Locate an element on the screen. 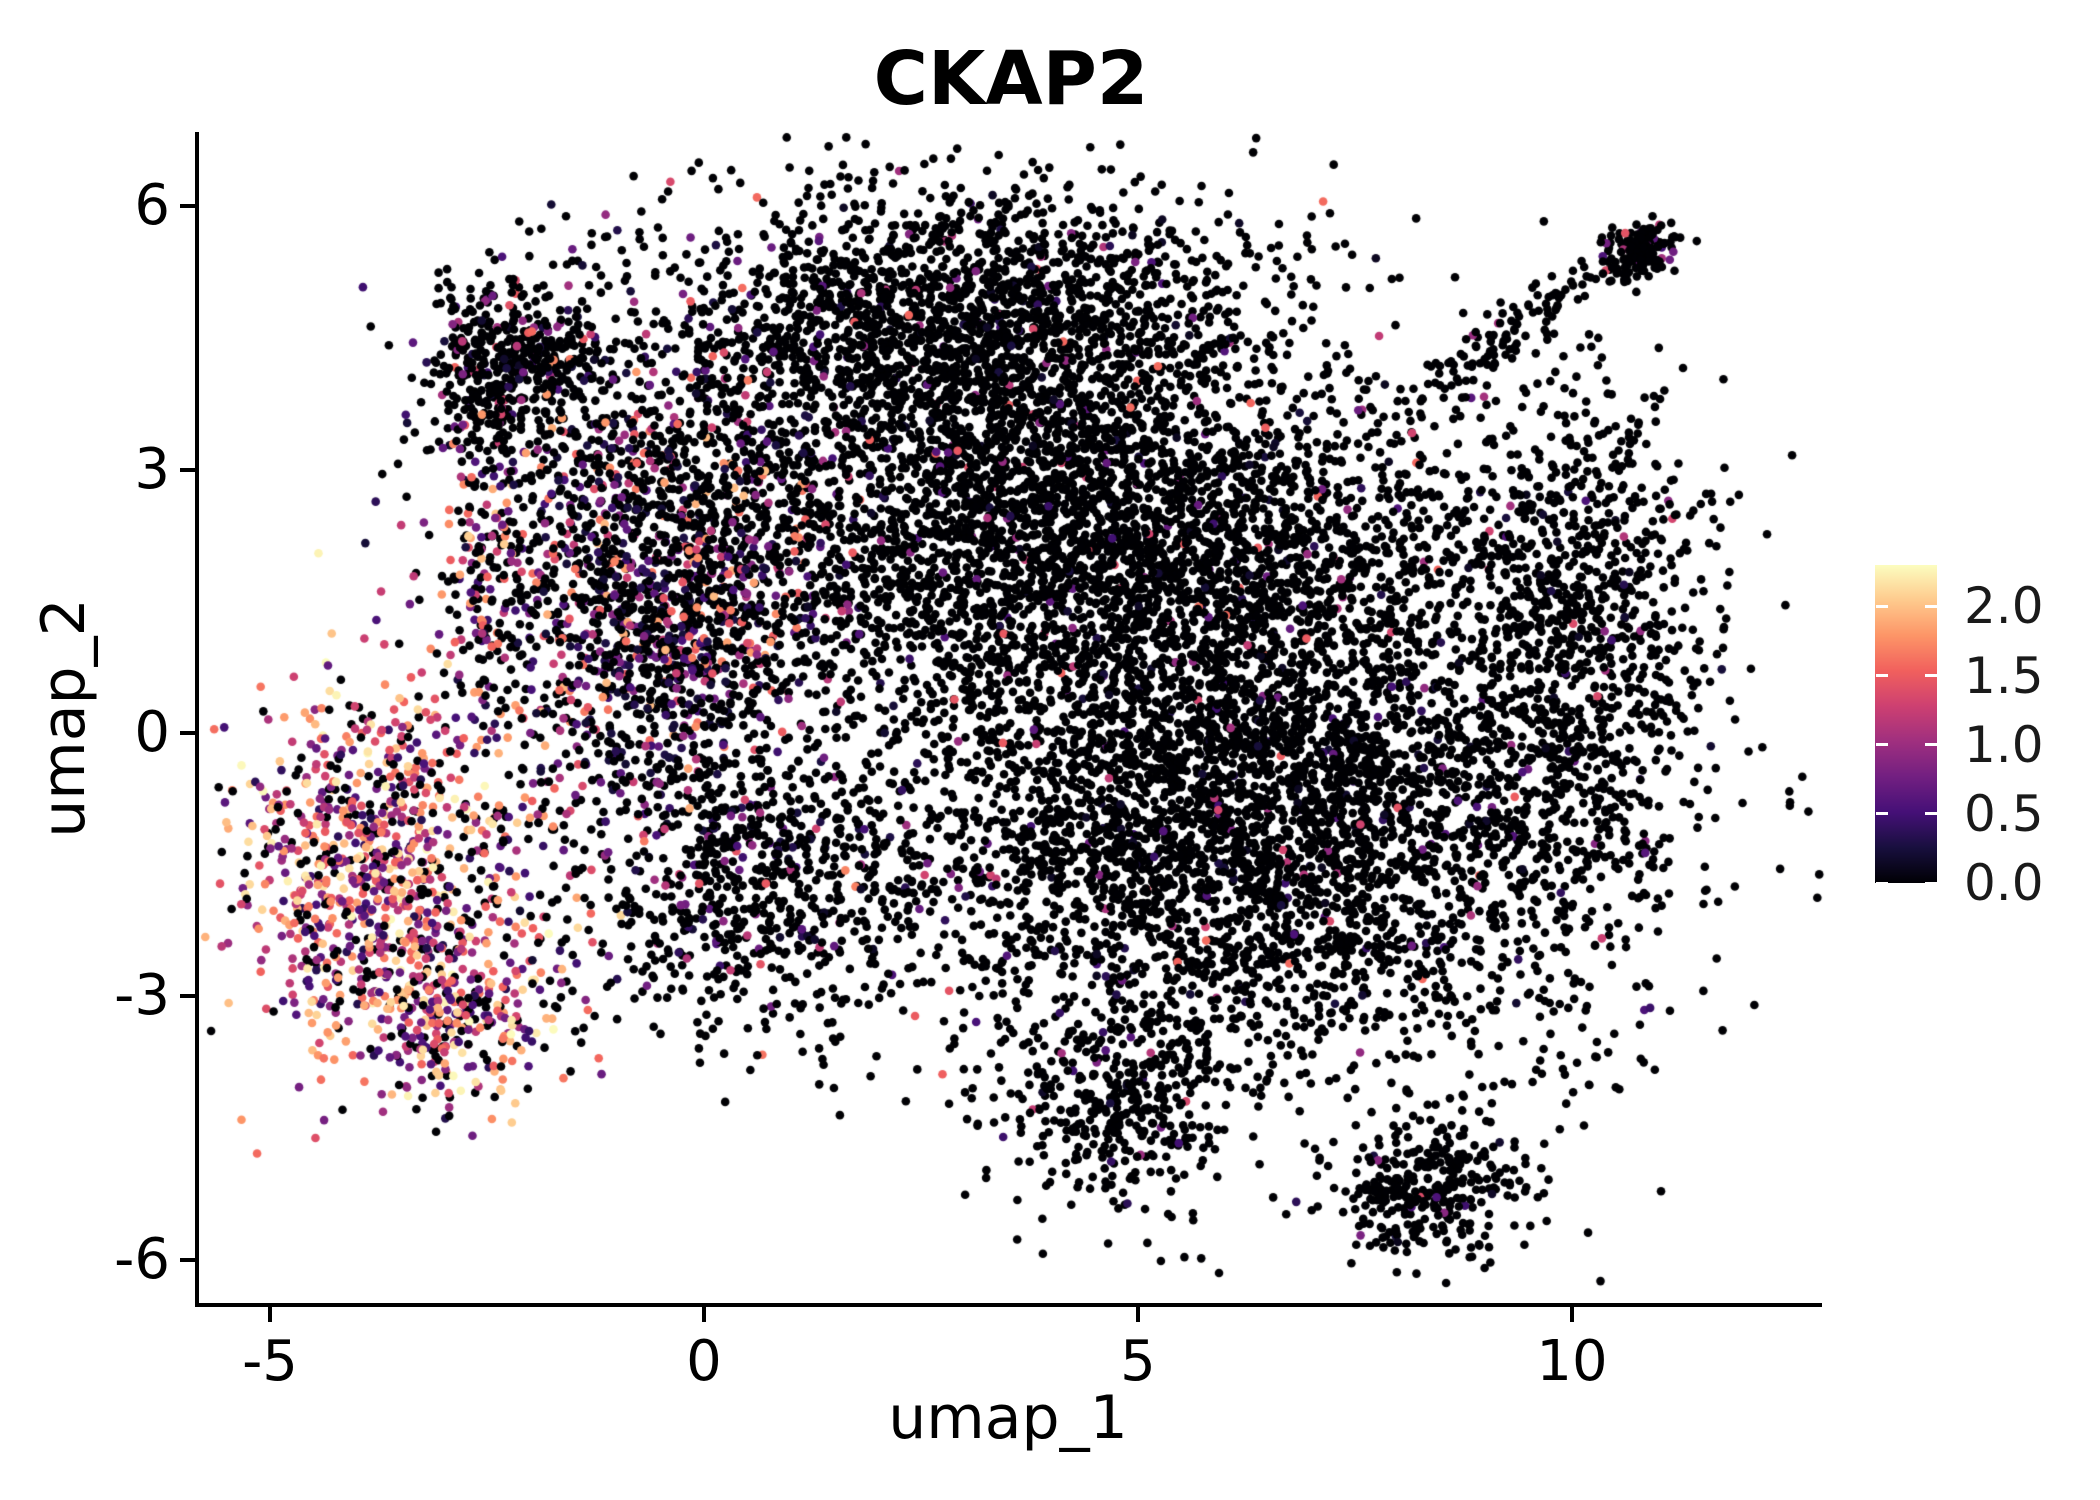 This screenshot has width=2100, height=1500. colorbar-gradient is located at coordinates (1906, 724).